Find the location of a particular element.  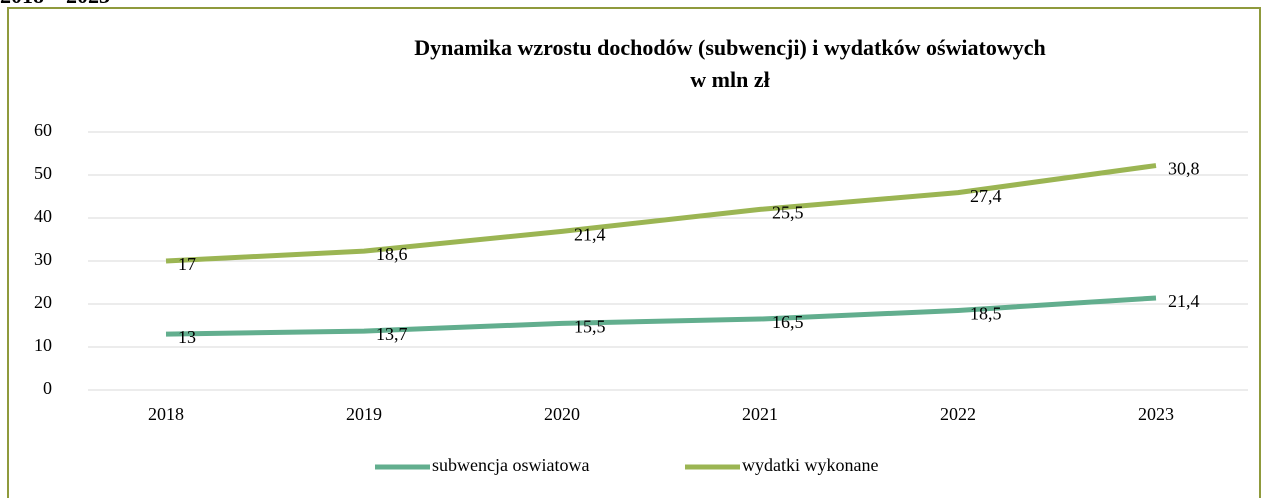

y-tick-label: 60 is located at coordinates (43, 130).